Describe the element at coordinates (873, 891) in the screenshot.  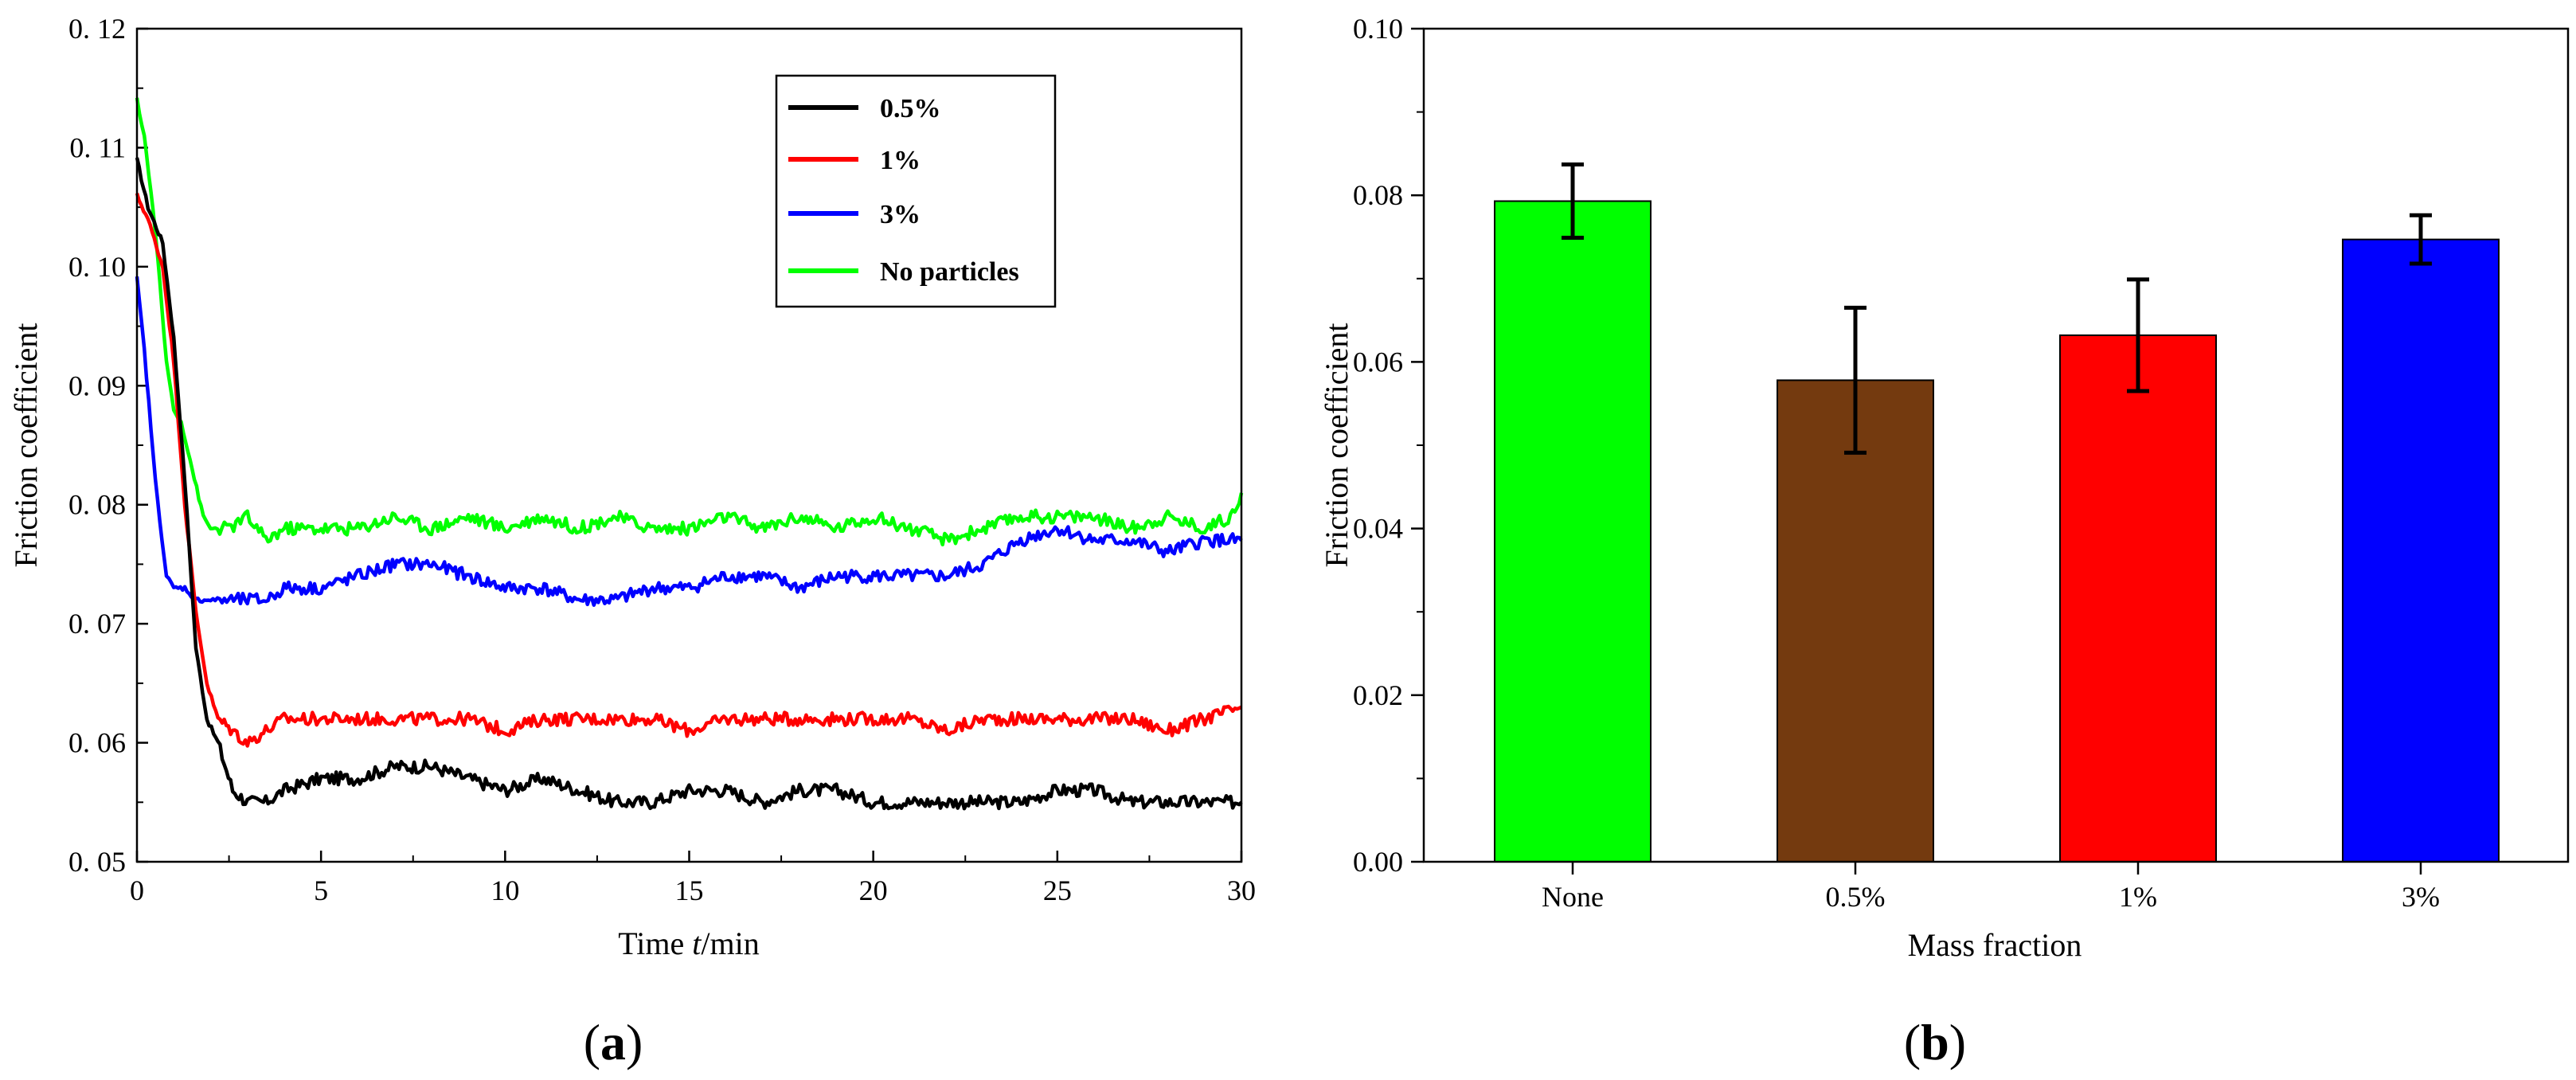
I see `x-tick-label: 20` at that location.